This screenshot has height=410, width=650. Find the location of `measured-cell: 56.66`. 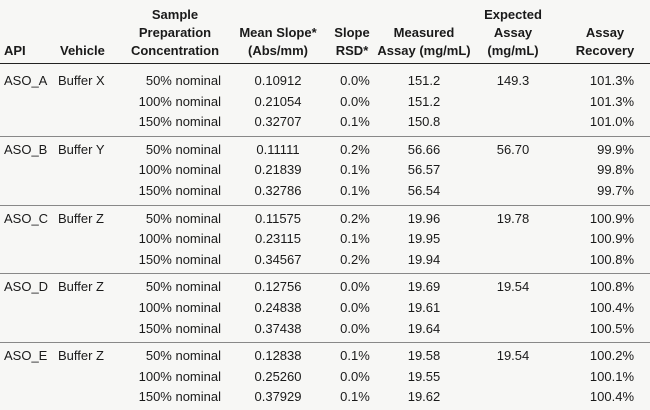

measured-cell: 56.66 is located at coordinates (424, 149).